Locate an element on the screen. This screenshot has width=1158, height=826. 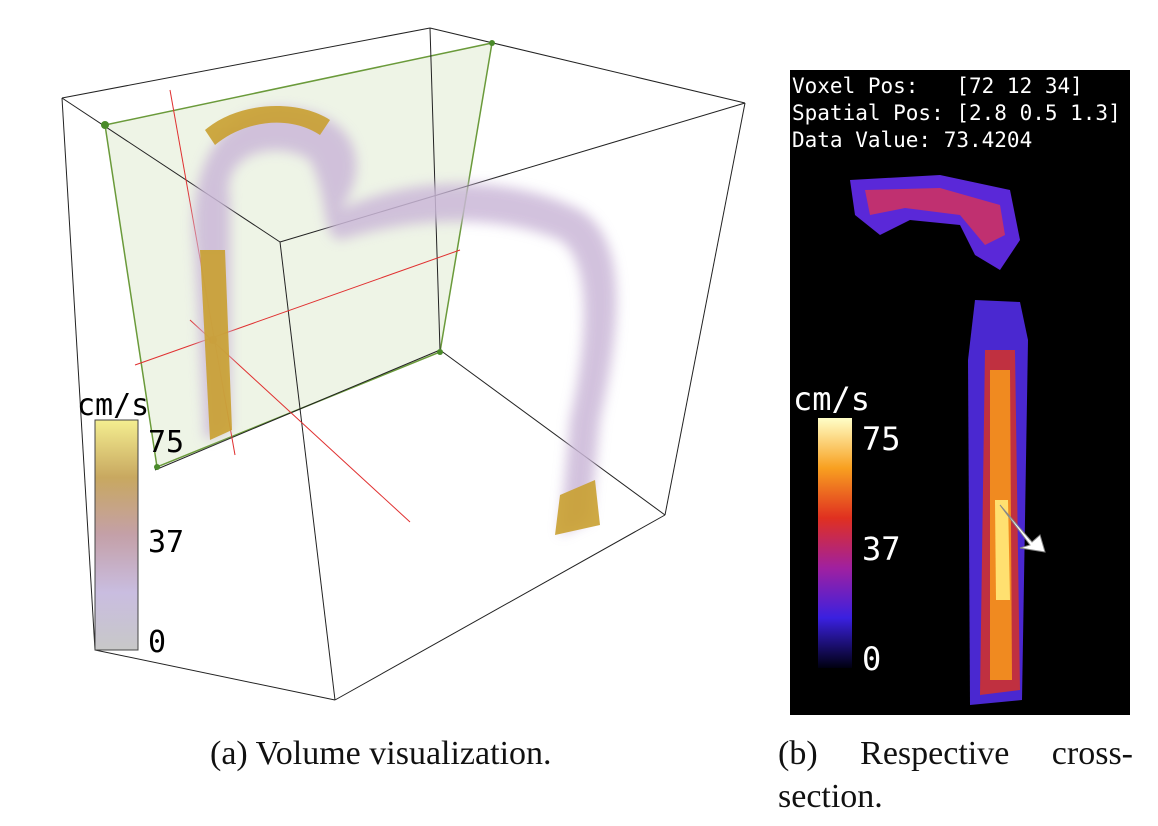
caption: (a) Volume visualization. is located at coordinates (381, 753).